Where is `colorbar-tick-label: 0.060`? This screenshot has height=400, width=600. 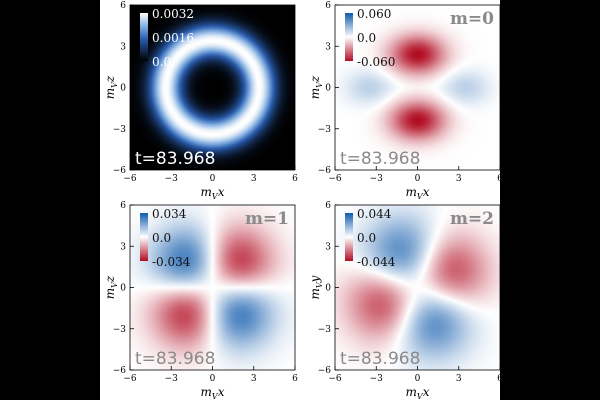 colorbar-tick-label: 0.060 is located at coordinates (374, 14).